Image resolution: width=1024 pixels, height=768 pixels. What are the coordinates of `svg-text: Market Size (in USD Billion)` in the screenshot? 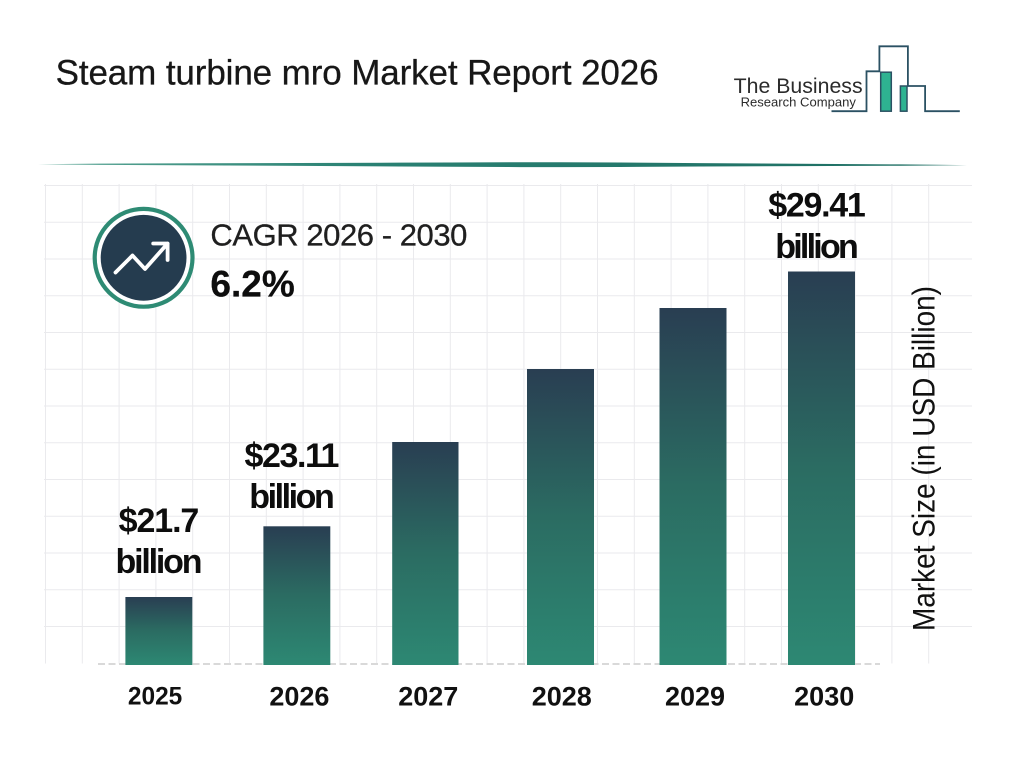 It's located at (923, 458).